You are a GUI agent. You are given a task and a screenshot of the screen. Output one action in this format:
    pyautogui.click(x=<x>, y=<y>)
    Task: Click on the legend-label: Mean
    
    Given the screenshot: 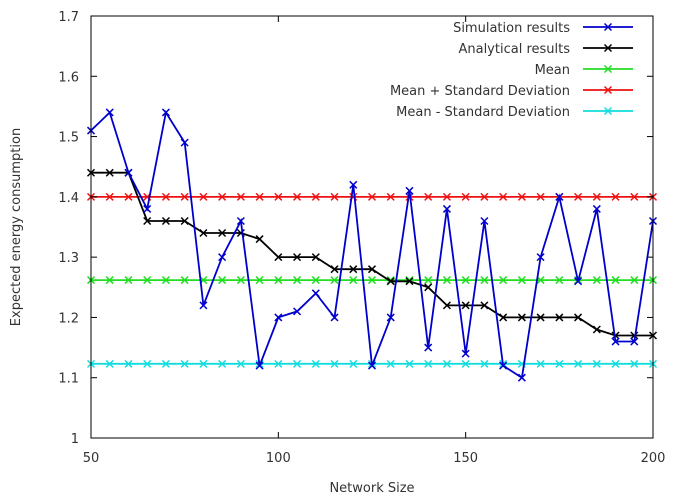 What is the action you would take?
    pyautogui.click(x=552, y=70)
    